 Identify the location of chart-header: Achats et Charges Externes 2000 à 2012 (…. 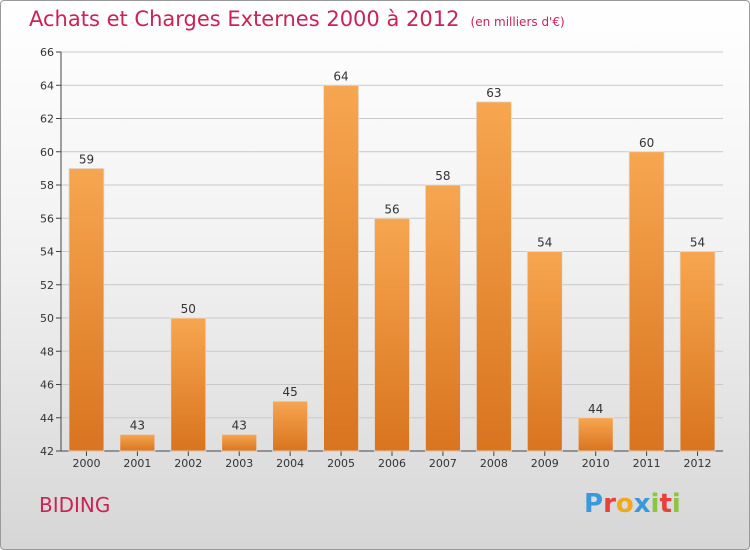
(297, 19).